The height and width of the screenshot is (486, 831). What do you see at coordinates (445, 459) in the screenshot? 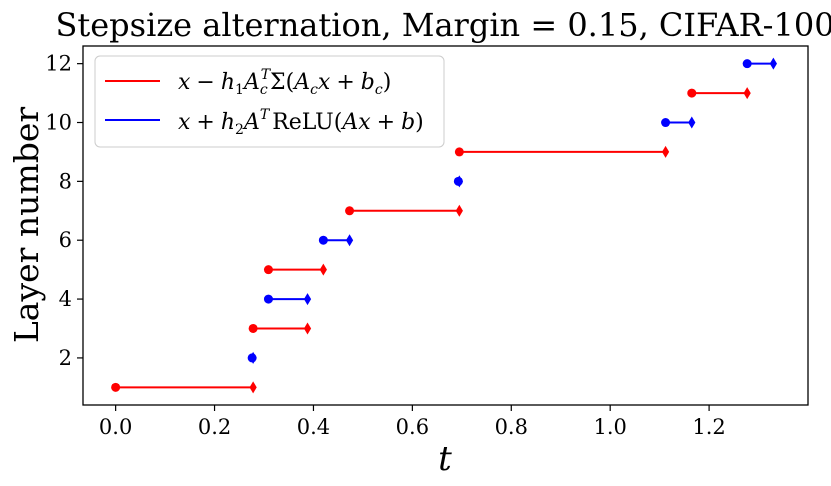
I see `x-axis-label: t` at bounding box center [445, 459].